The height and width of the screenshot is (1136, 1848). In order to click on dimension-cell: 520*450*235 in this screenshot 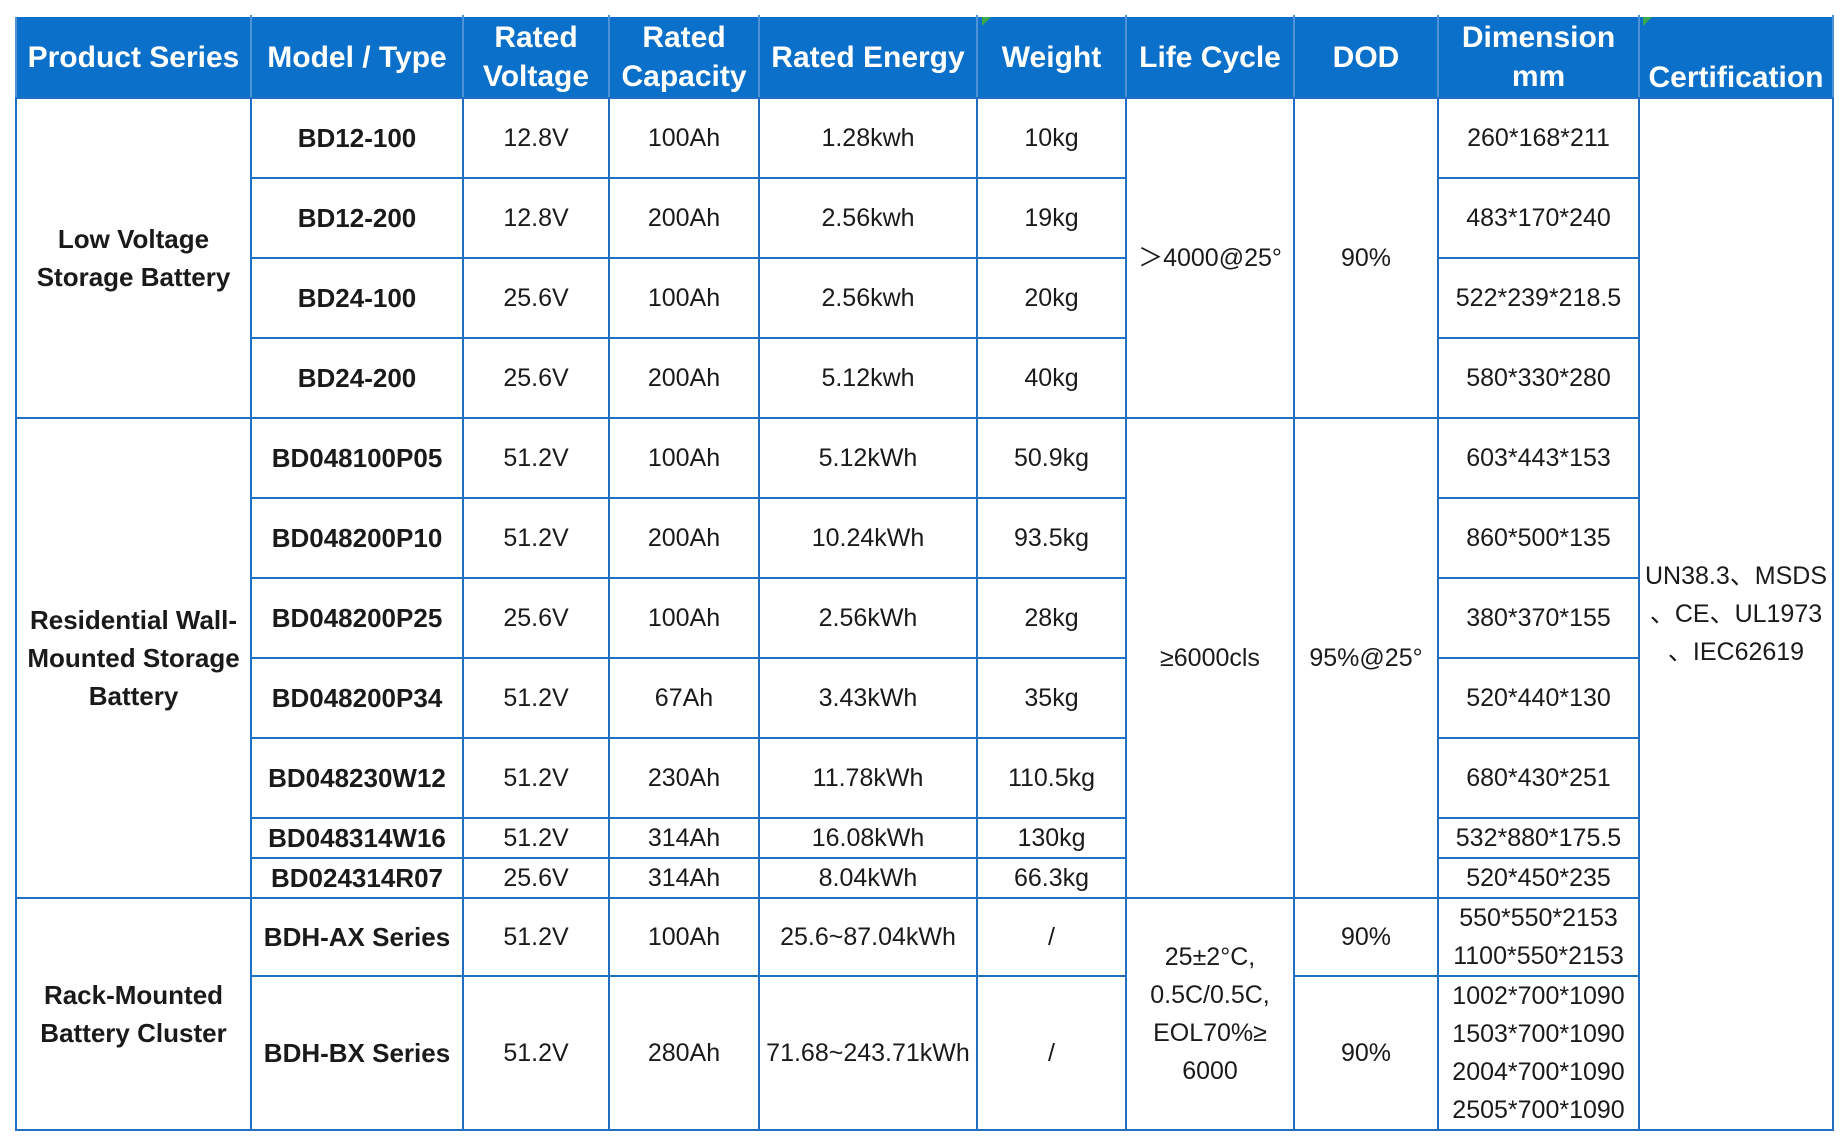, I will do `click(1538, 878)`.